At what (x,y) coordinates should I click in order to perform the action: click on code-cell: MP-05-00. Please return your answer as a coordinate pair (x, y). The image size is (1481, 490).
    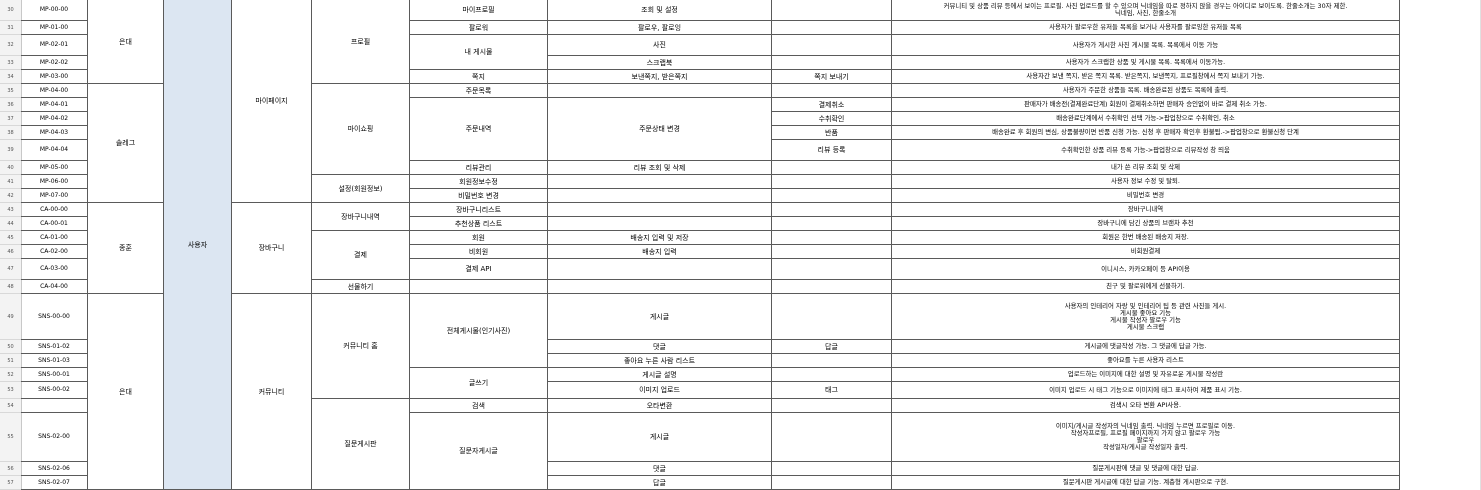
    Looking at the image, I should click on (54, 168).